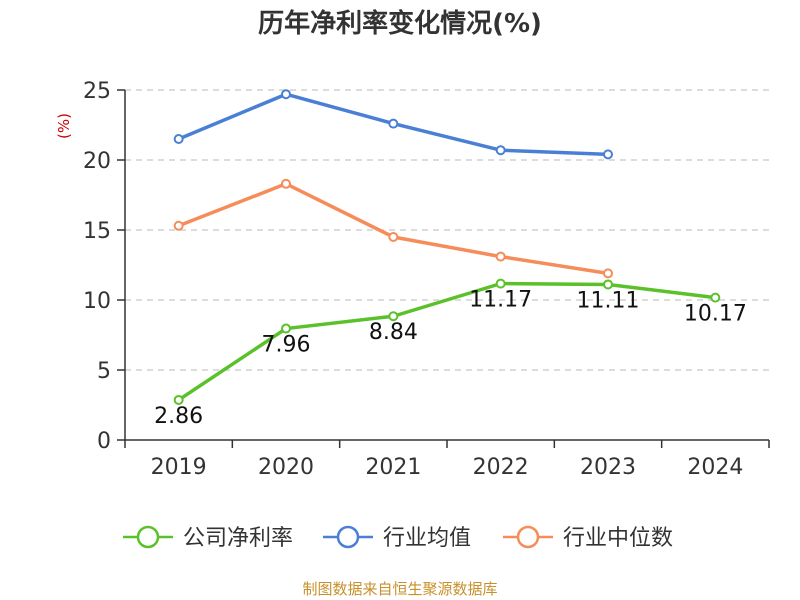 The height and width of the screenshot is (600, 800). Describe the element at coordinates (399, 589) in the screenshot. I see `source-note: 制图数据来自恒生聚源数据库` at that location.